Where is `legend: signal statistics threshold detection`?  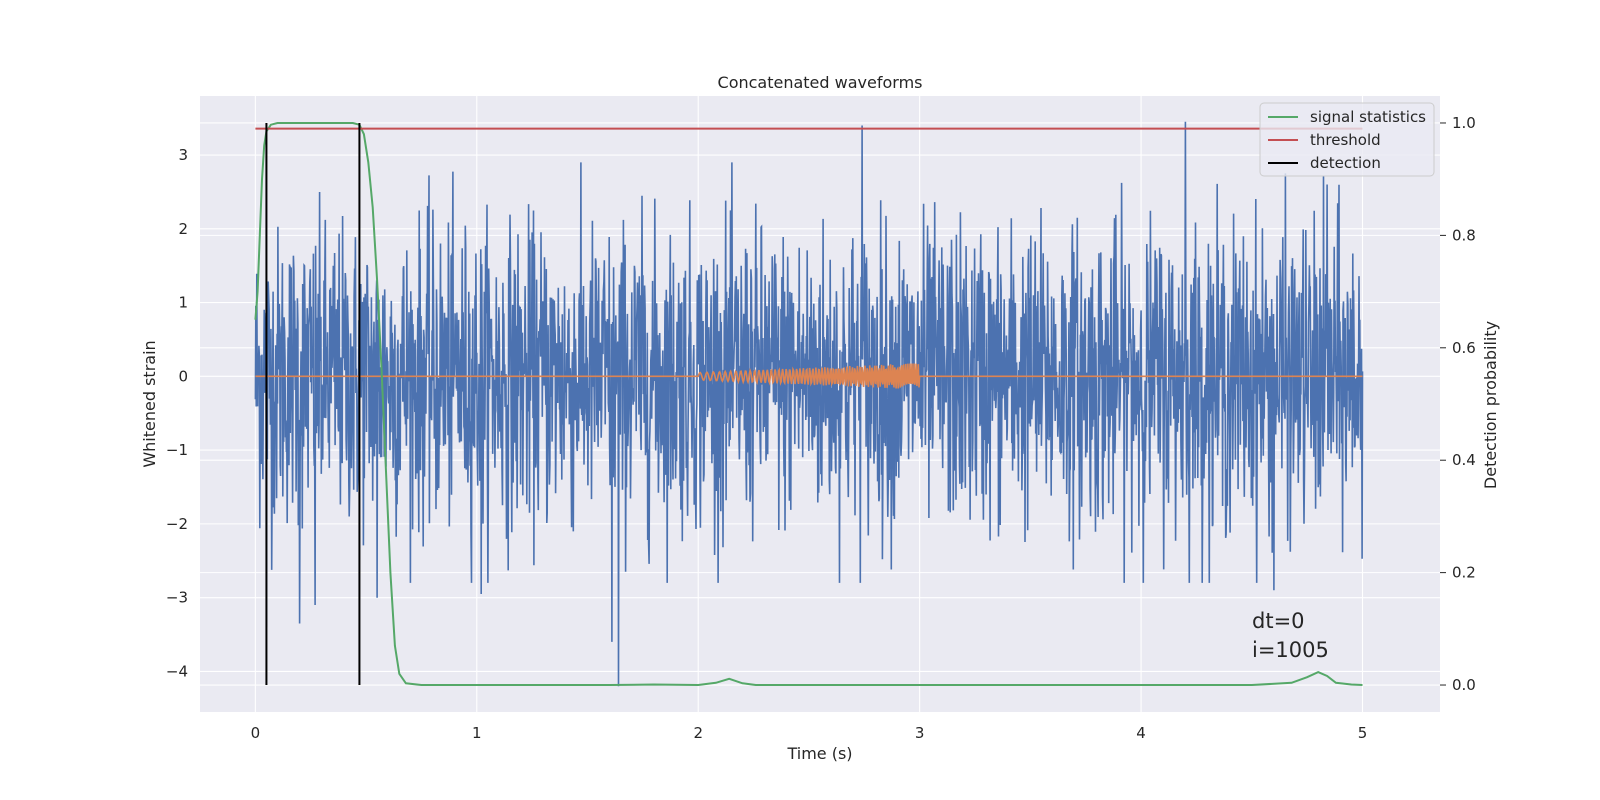 legend: signal statistics threshold detection is located at coordinates (1347, 139).